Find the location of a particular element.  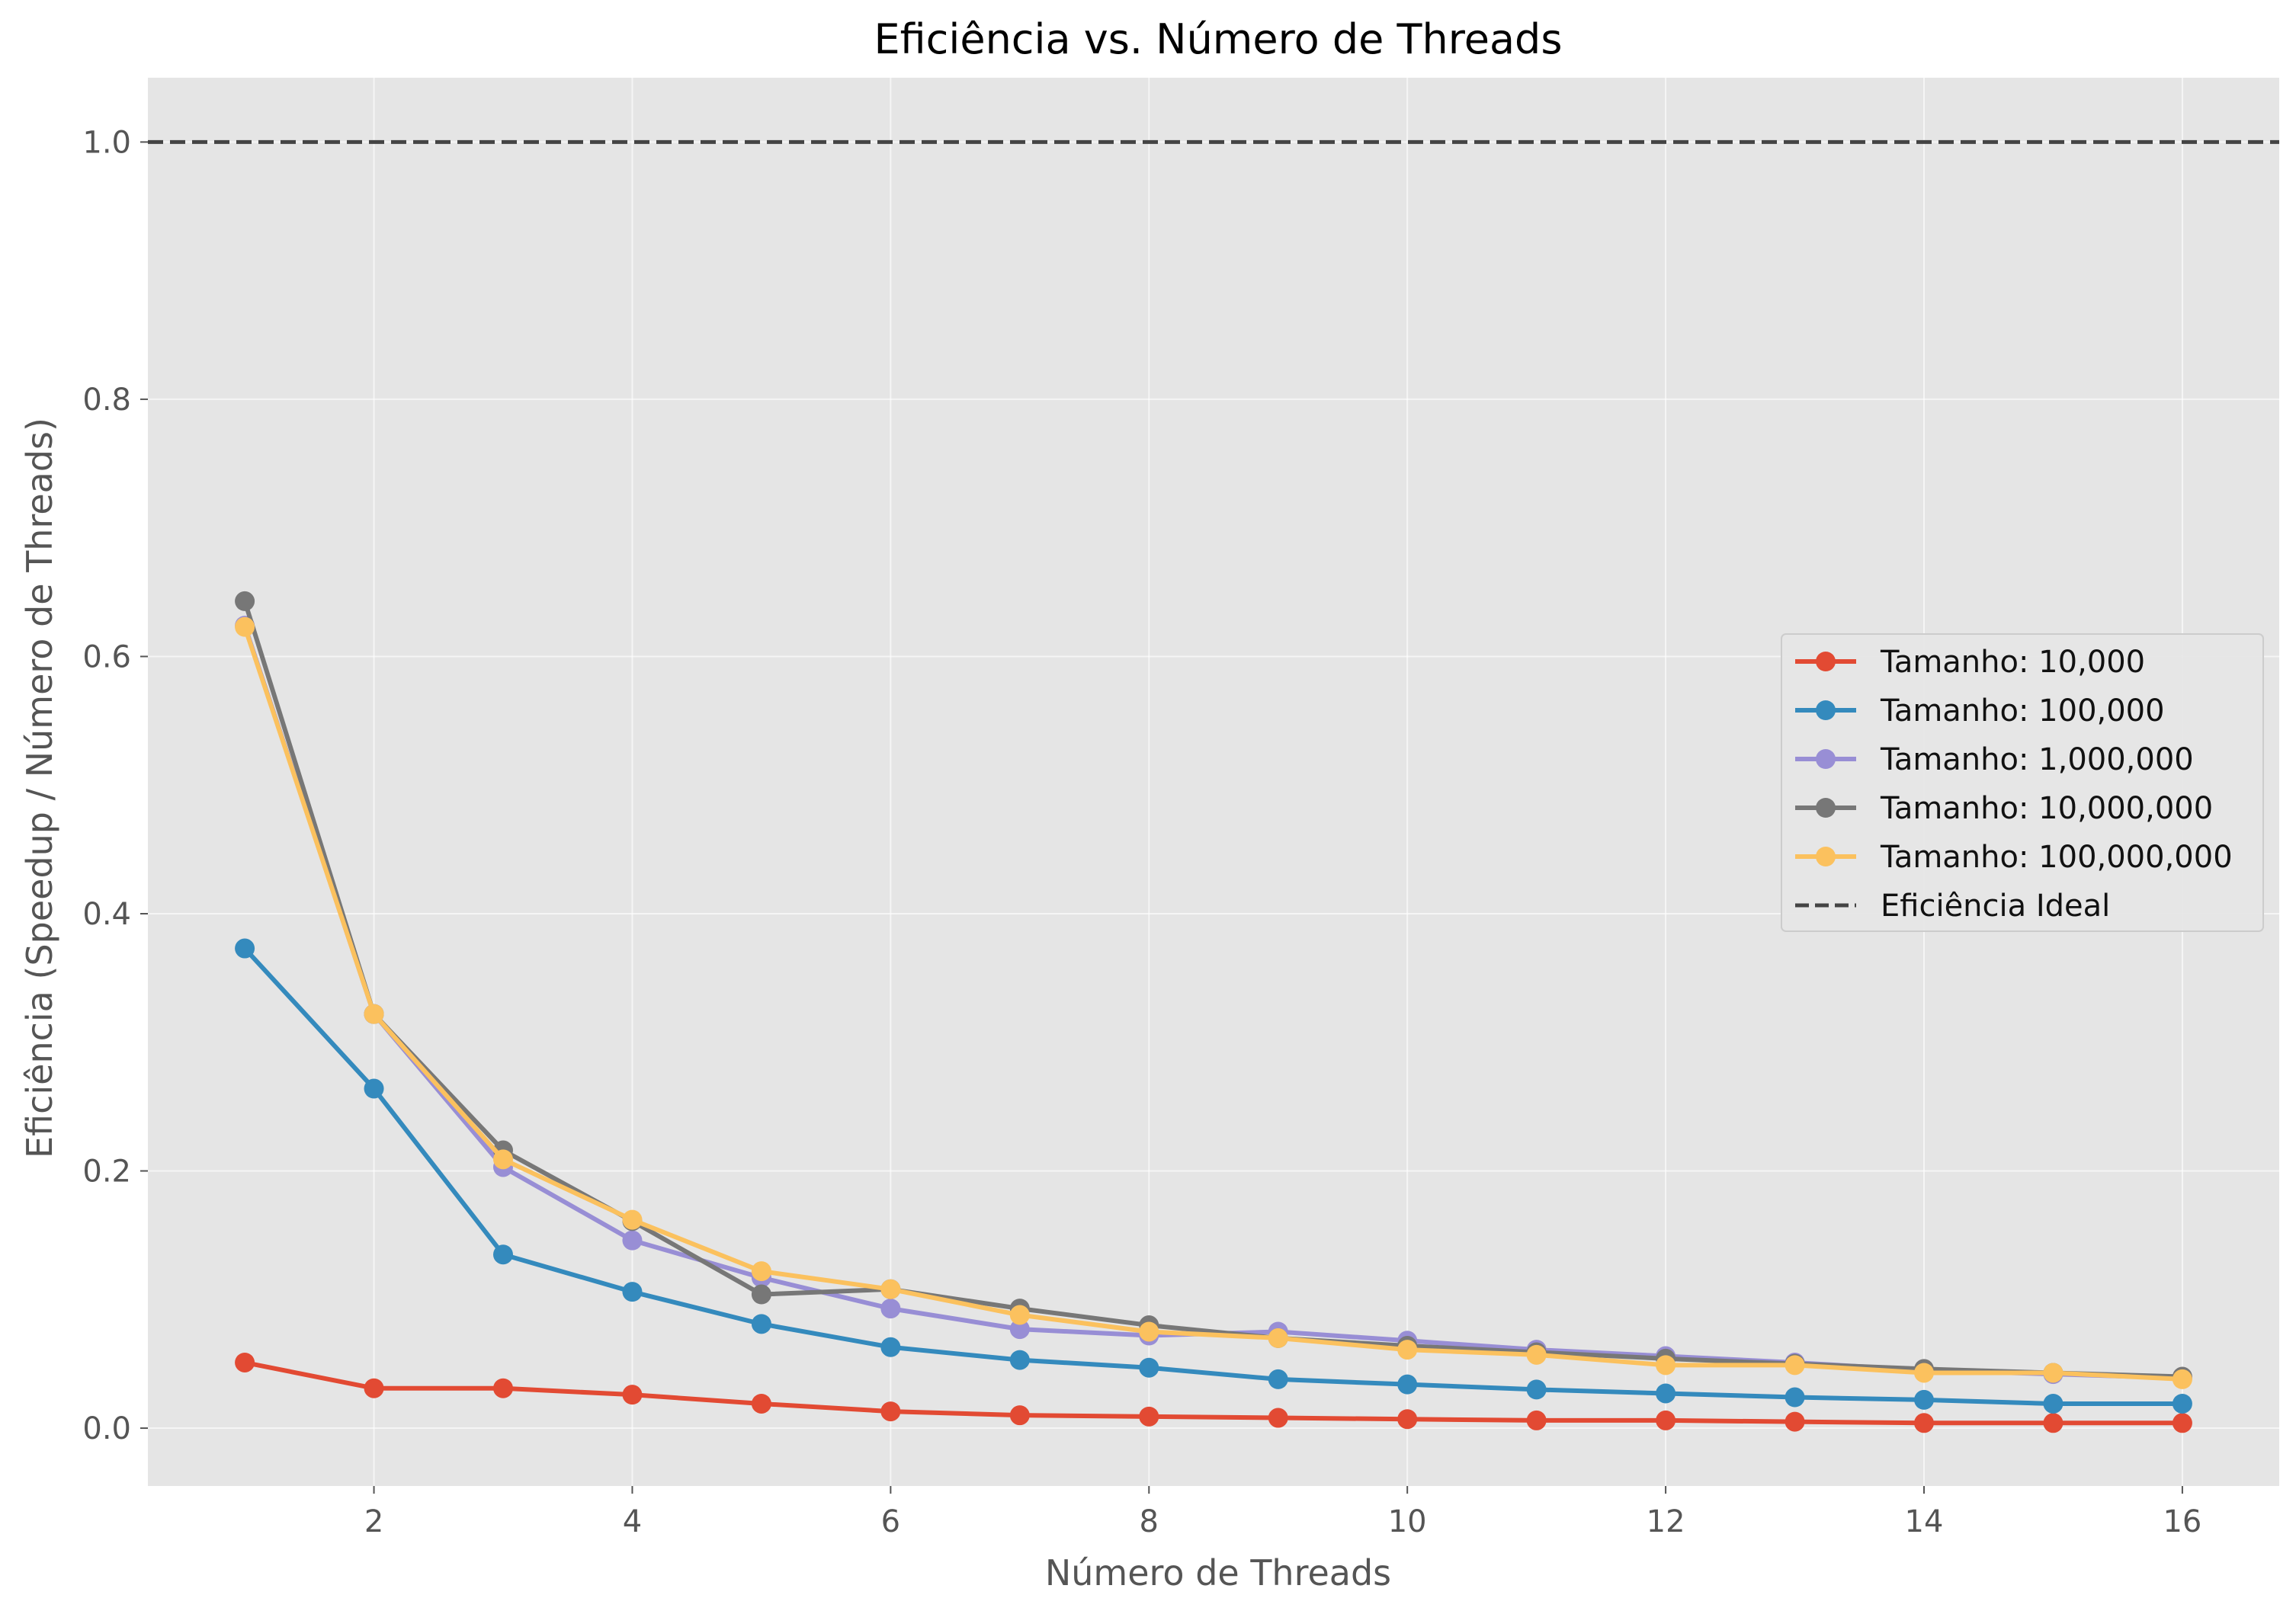

legend-item: Eficiência Ideal is located at coordinates (1953, 907).